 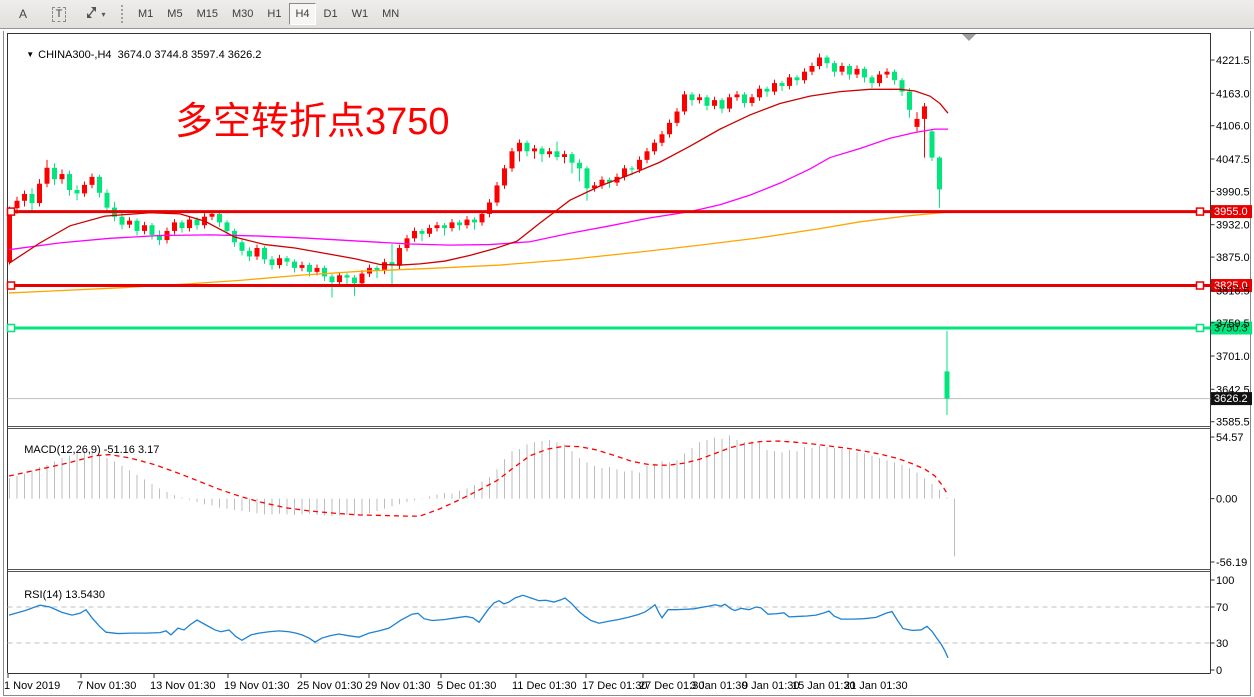 I want to click on macd-values: -51.16 3.17, so click(x=131, y=450).